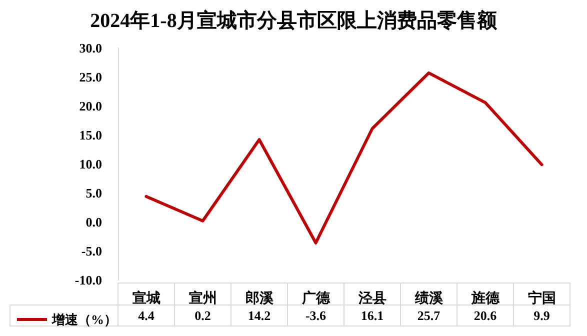 This screenshot has height=336, width=587. What do you see at coordinates (90, 164) in the screenshot?
I see `y-tick-label: 10.0` at bounding box center [90, 164].